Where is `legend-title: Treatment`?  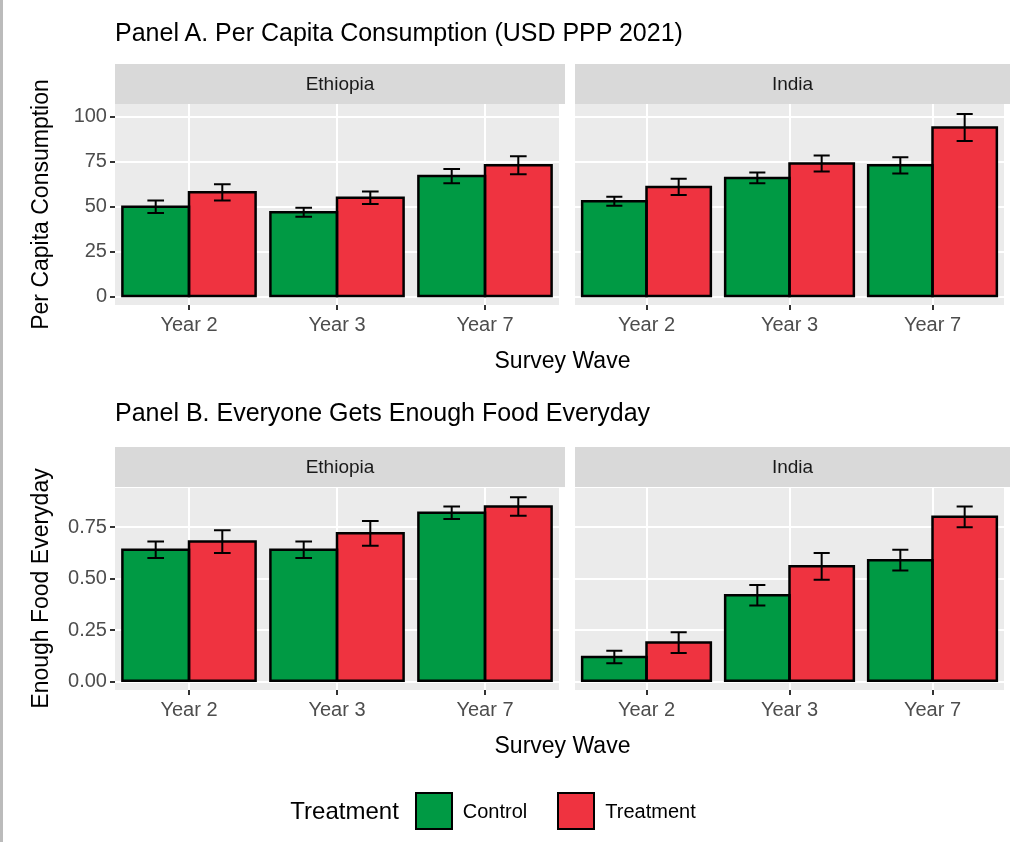
legend-title: Treatment is located at coordinates (344, 811).